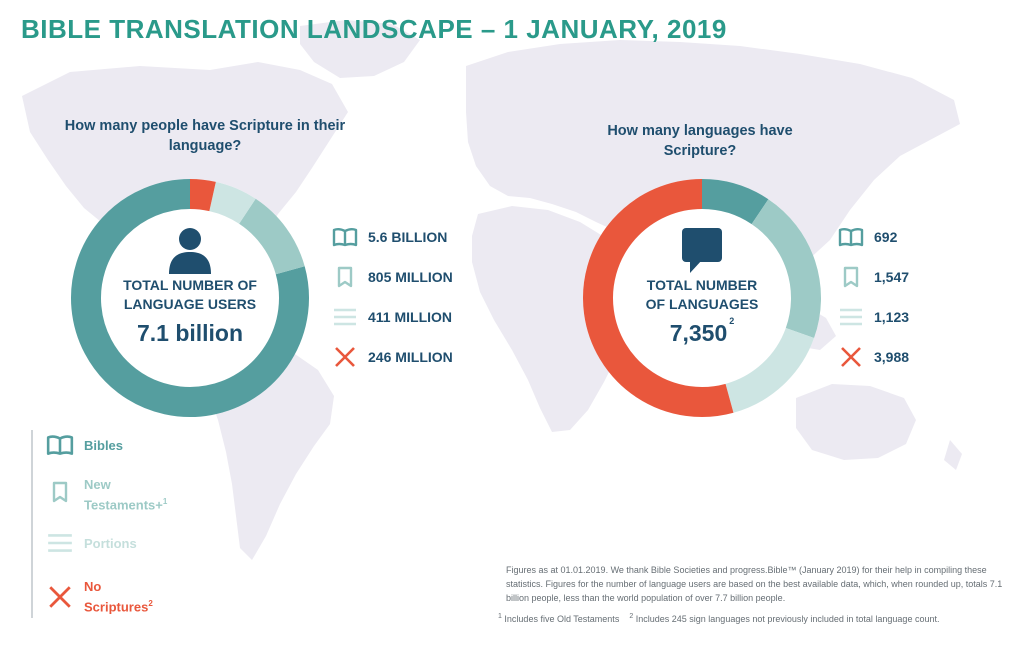 The width and height of the screenshot is (1024, 646). I want to click on right-center-footnote-ref: 2, so click(732, 321).